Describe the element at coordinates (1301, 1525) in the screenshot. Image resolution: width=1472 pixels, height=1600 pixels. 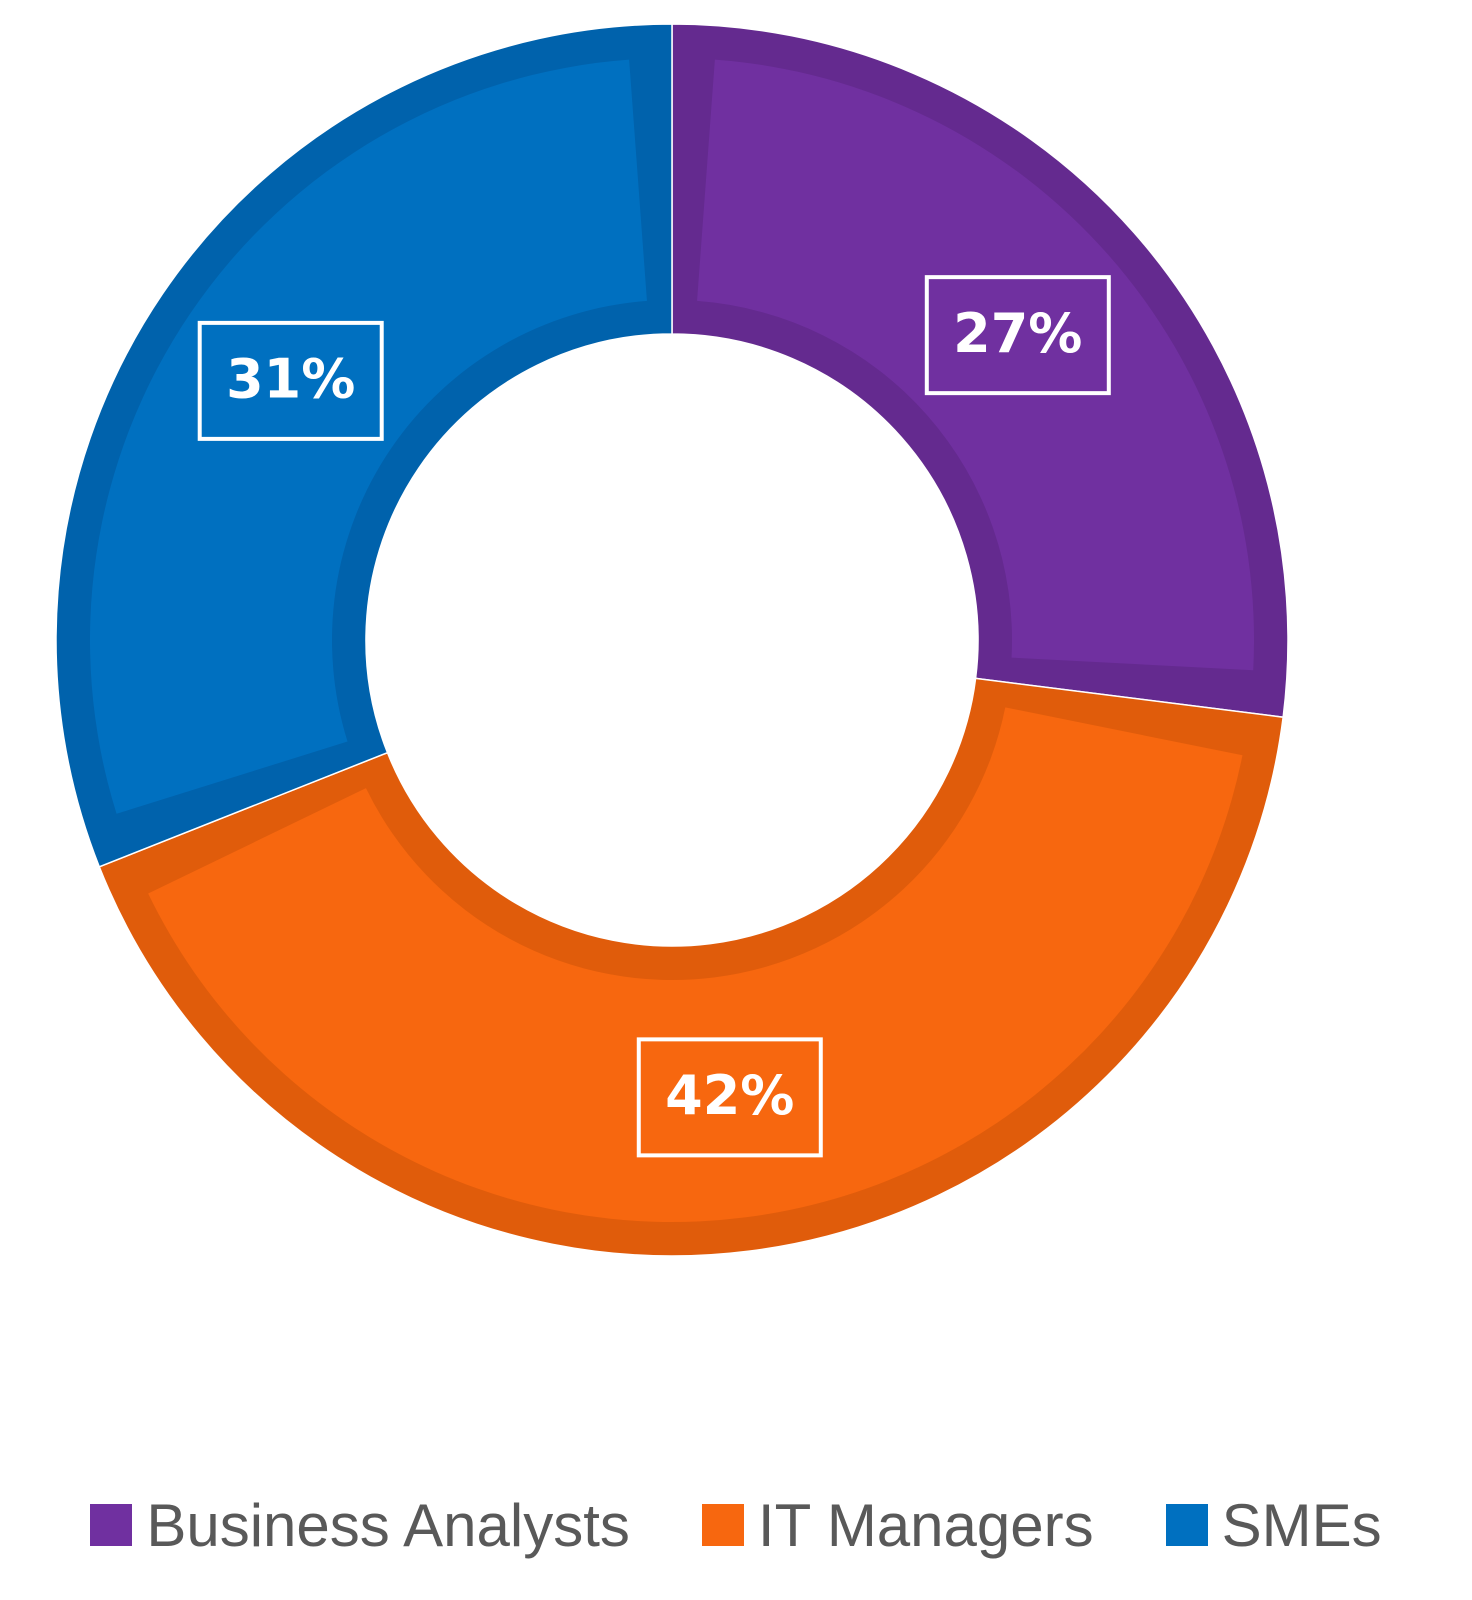
I see `legend-label-smes: SMEs` at that location.